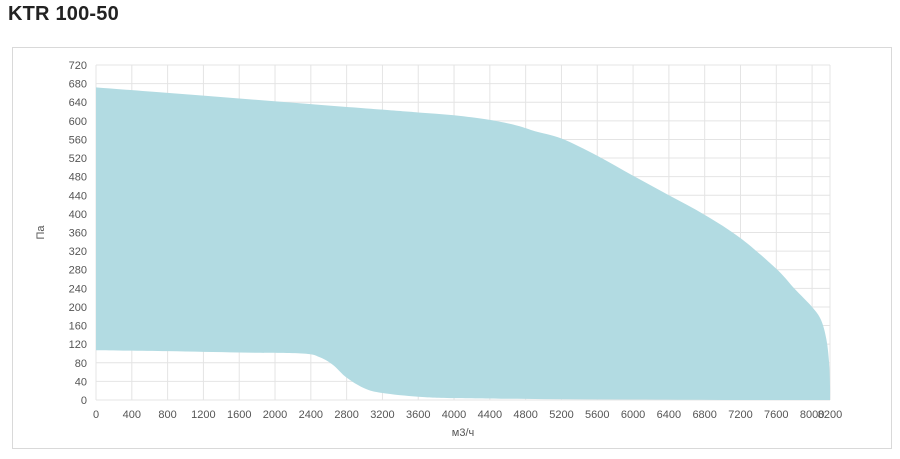 The image size is (900, 459). What do you see at coordinates (704, 415) in the screenshot?
I see `x-tick-label: 6800` at bounding box center [704, 415].